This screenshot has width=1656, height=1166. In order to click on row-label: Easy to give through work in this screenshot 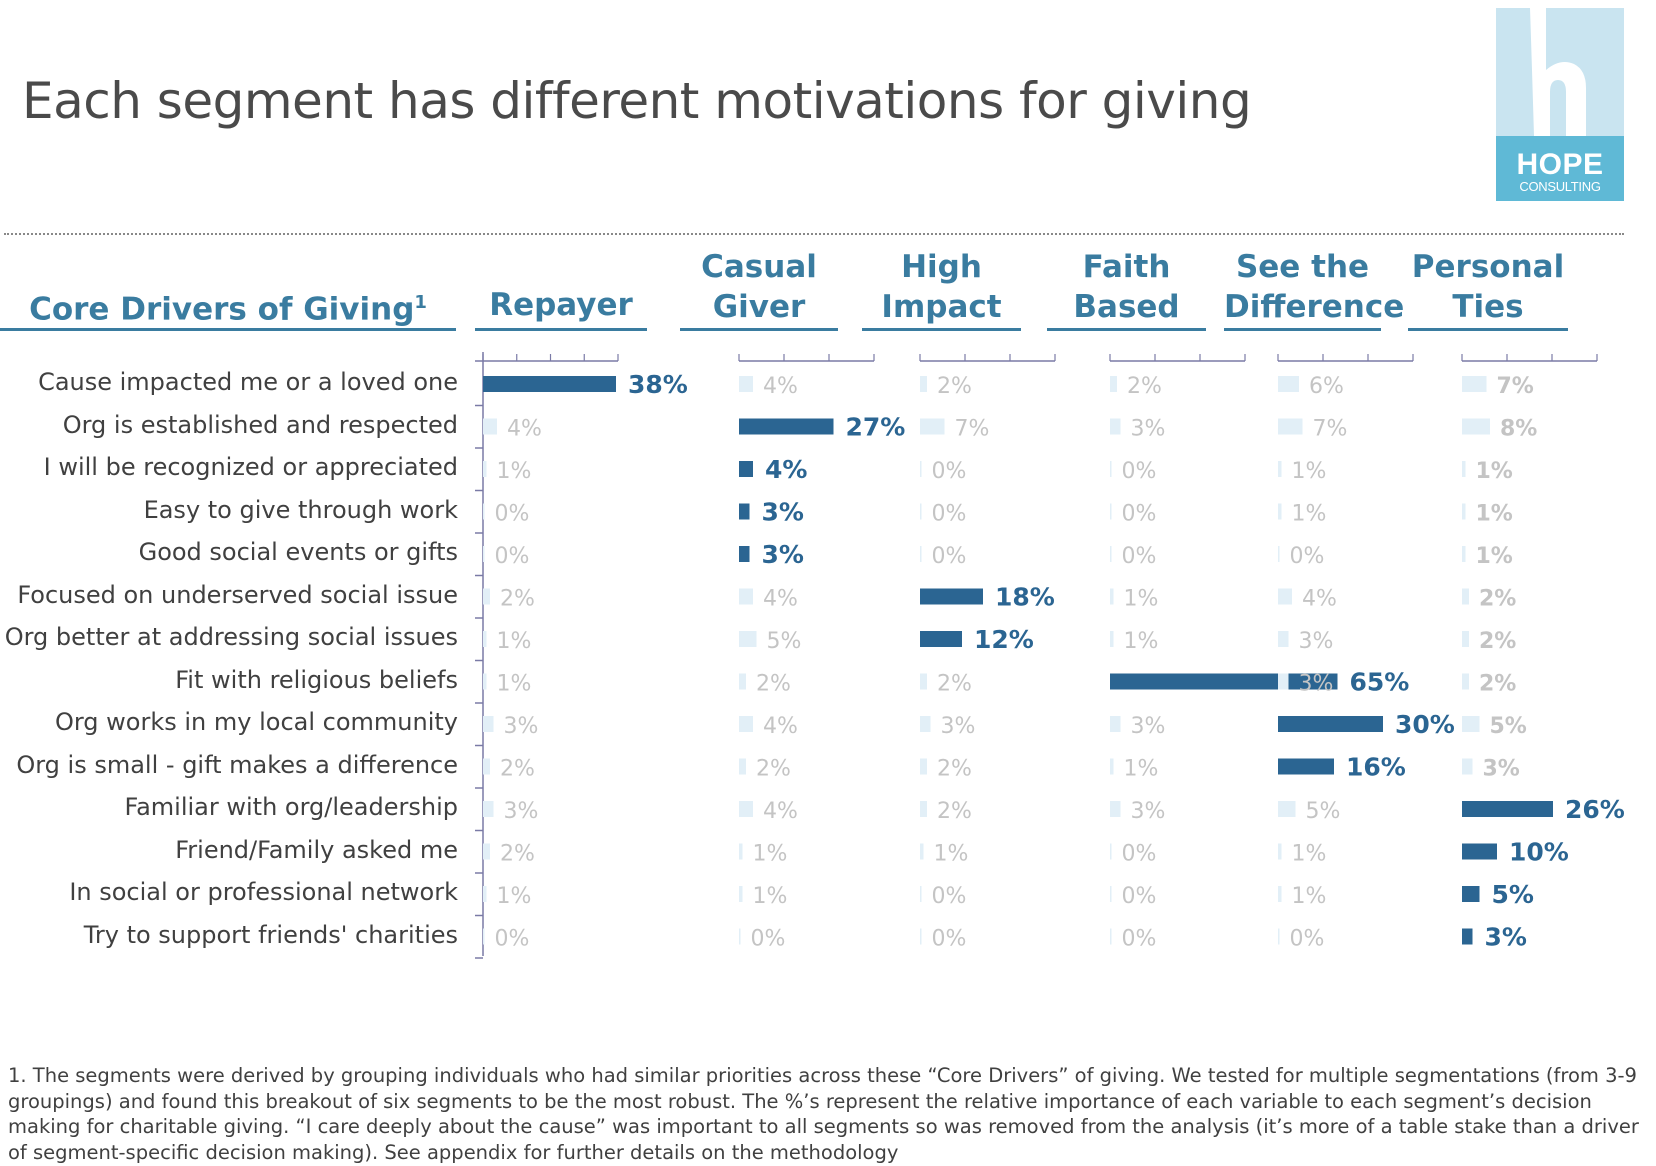, I will do `click(300, 509)`.